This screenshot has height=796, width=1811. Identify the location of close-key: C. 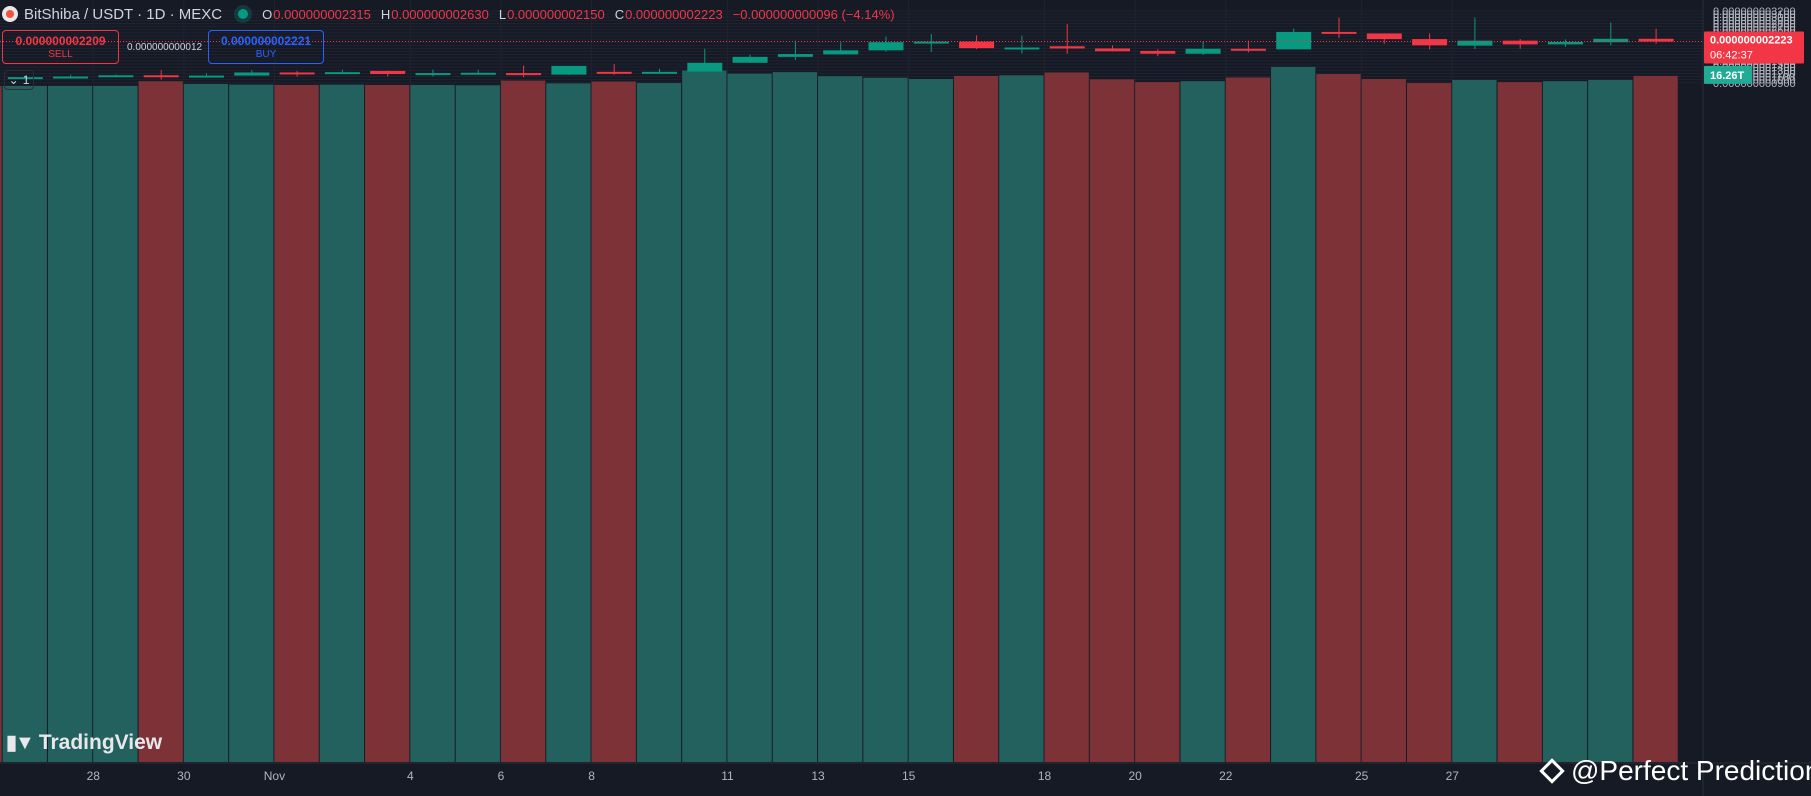
(619, 14).